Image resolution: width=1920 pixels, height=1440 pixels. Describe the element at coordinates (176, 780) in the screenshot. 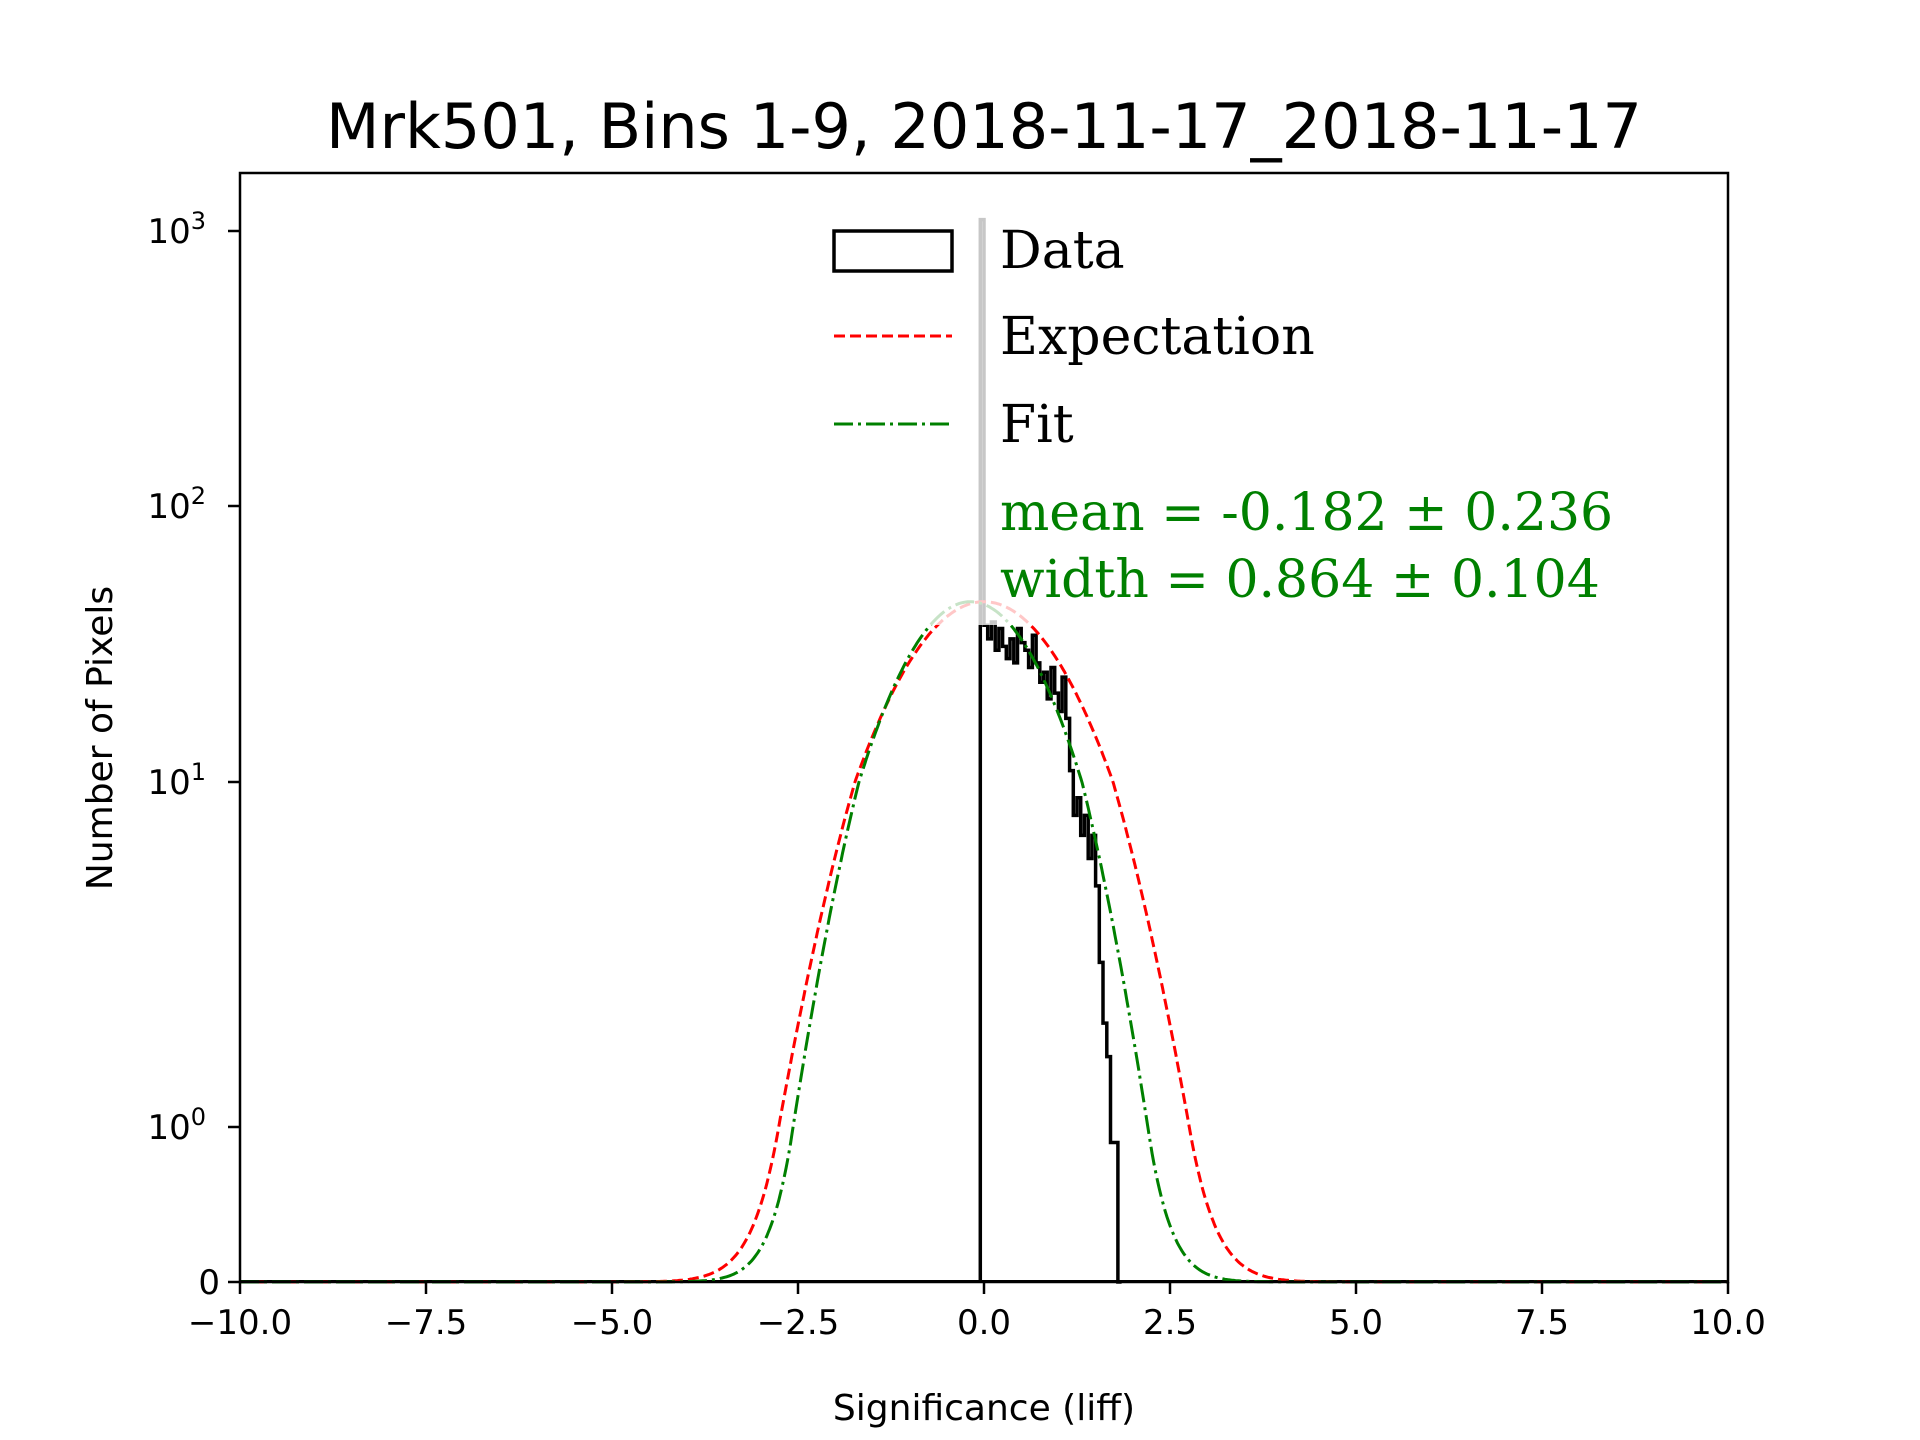

I see `y-tick-label: 10¹` at that location.